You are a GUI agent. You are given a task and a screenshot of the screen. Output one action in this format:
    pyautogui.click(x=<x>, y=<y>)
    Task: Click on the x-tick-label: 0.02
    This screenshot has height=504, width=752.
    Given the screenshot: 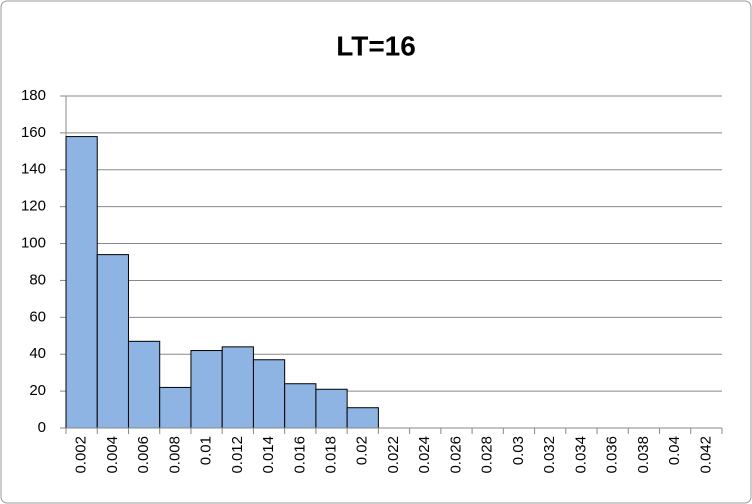 What is the action you would take?
    pyautogui.click(x=362, y=450)
    